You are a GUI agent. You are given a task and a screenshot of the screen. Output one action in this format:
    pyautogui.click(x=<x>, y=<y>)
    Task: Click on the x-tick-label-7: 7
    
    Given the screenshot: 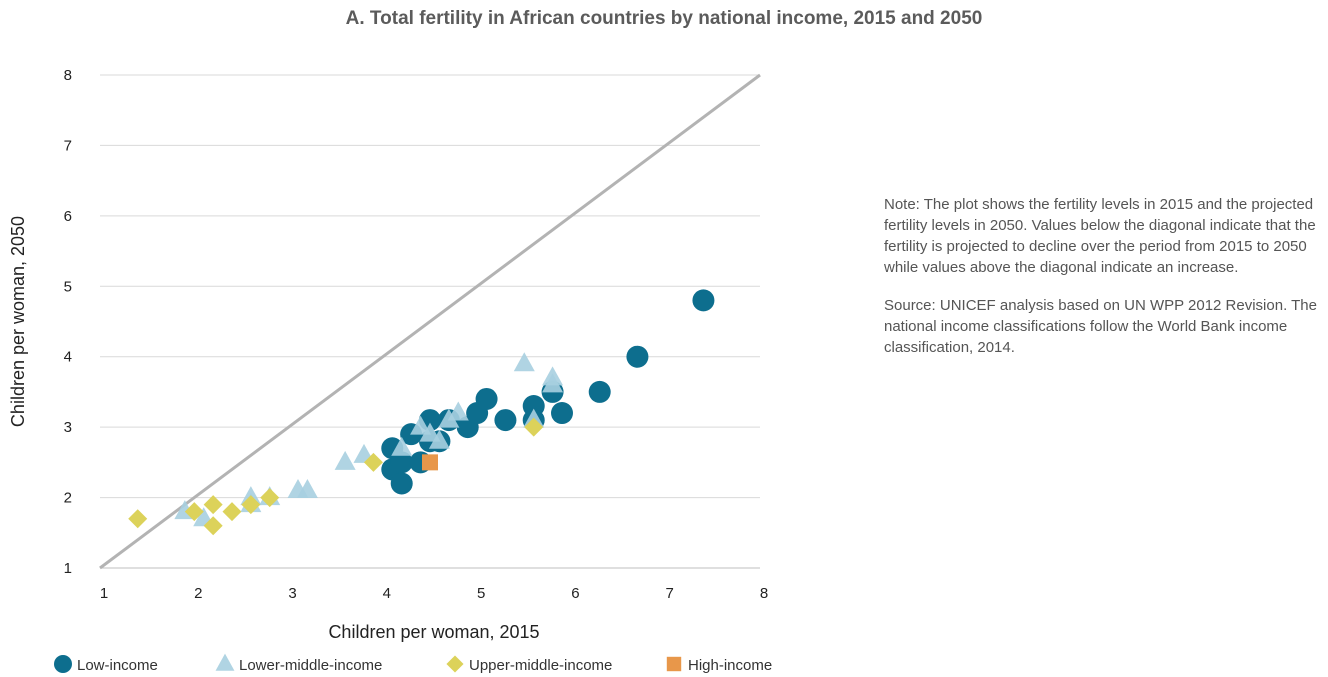 What is the action you would take?
    pyautogui.click(x=670, y=593)
    